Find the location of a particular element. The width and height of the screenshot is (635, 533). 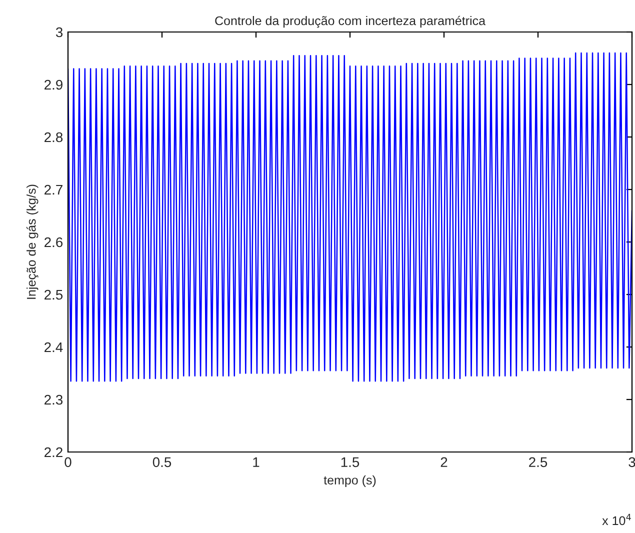

y-tick-label: 2.9 is located at coordinates (53, 85).